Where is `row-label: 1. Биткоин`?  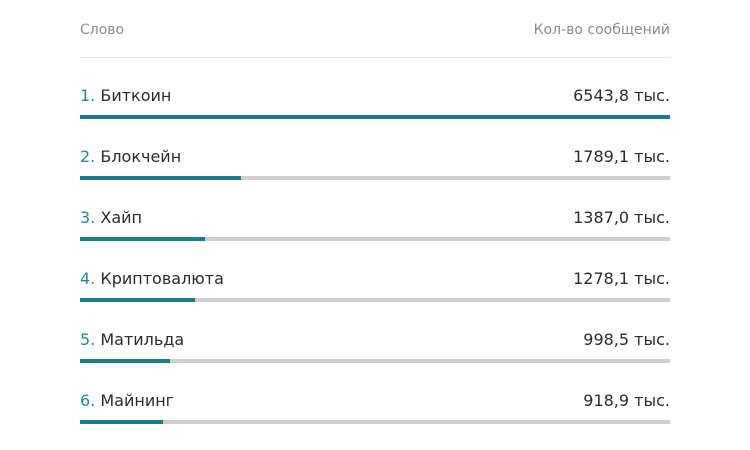
row-label: 1. Биткоин is located at coordinates (125, 95).